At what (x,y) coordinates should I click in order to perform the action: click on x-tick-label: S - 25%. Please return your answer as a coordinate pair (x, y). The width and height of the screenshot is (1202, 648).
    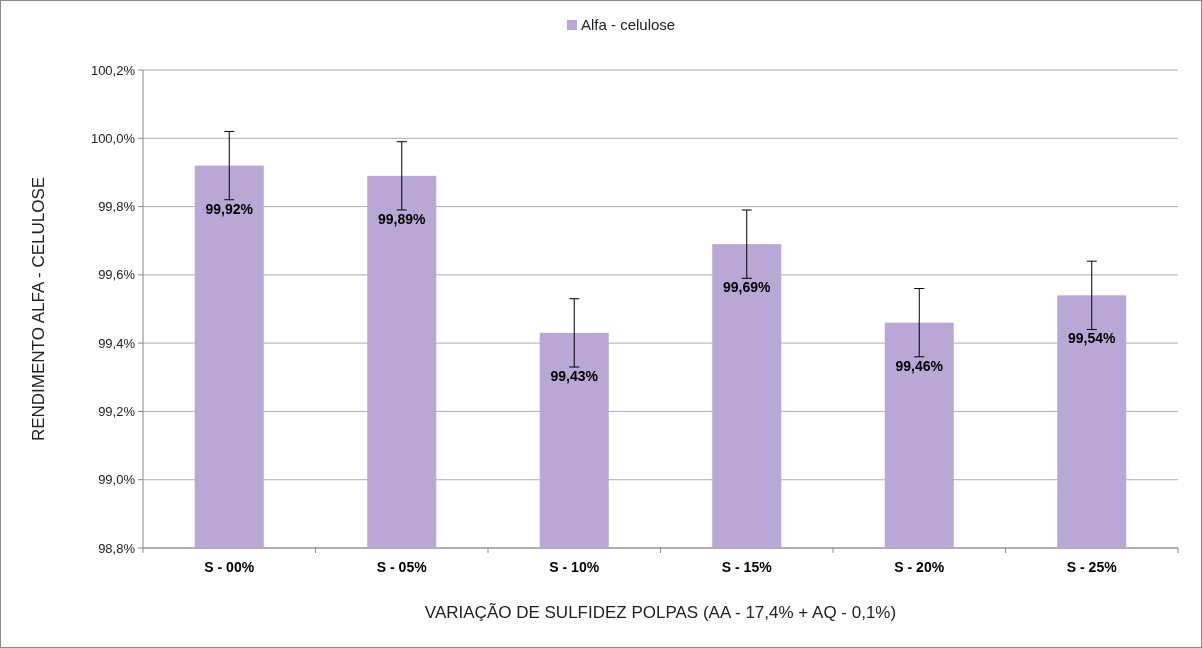
    Looking at the image, I should click on (1092, 567).